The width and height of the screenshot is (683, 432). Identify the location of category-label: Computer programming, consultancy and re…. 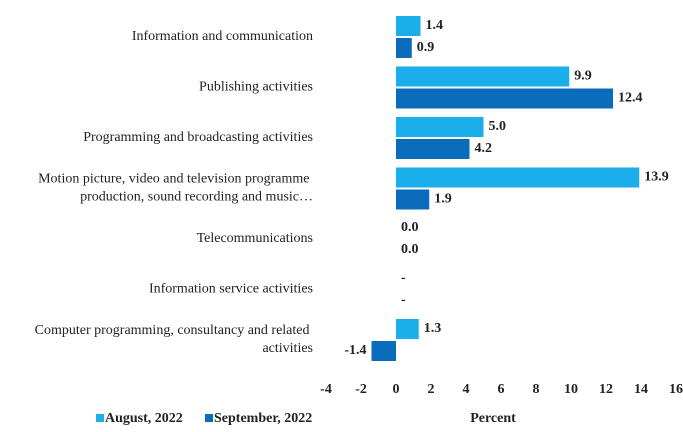
(174, 339).